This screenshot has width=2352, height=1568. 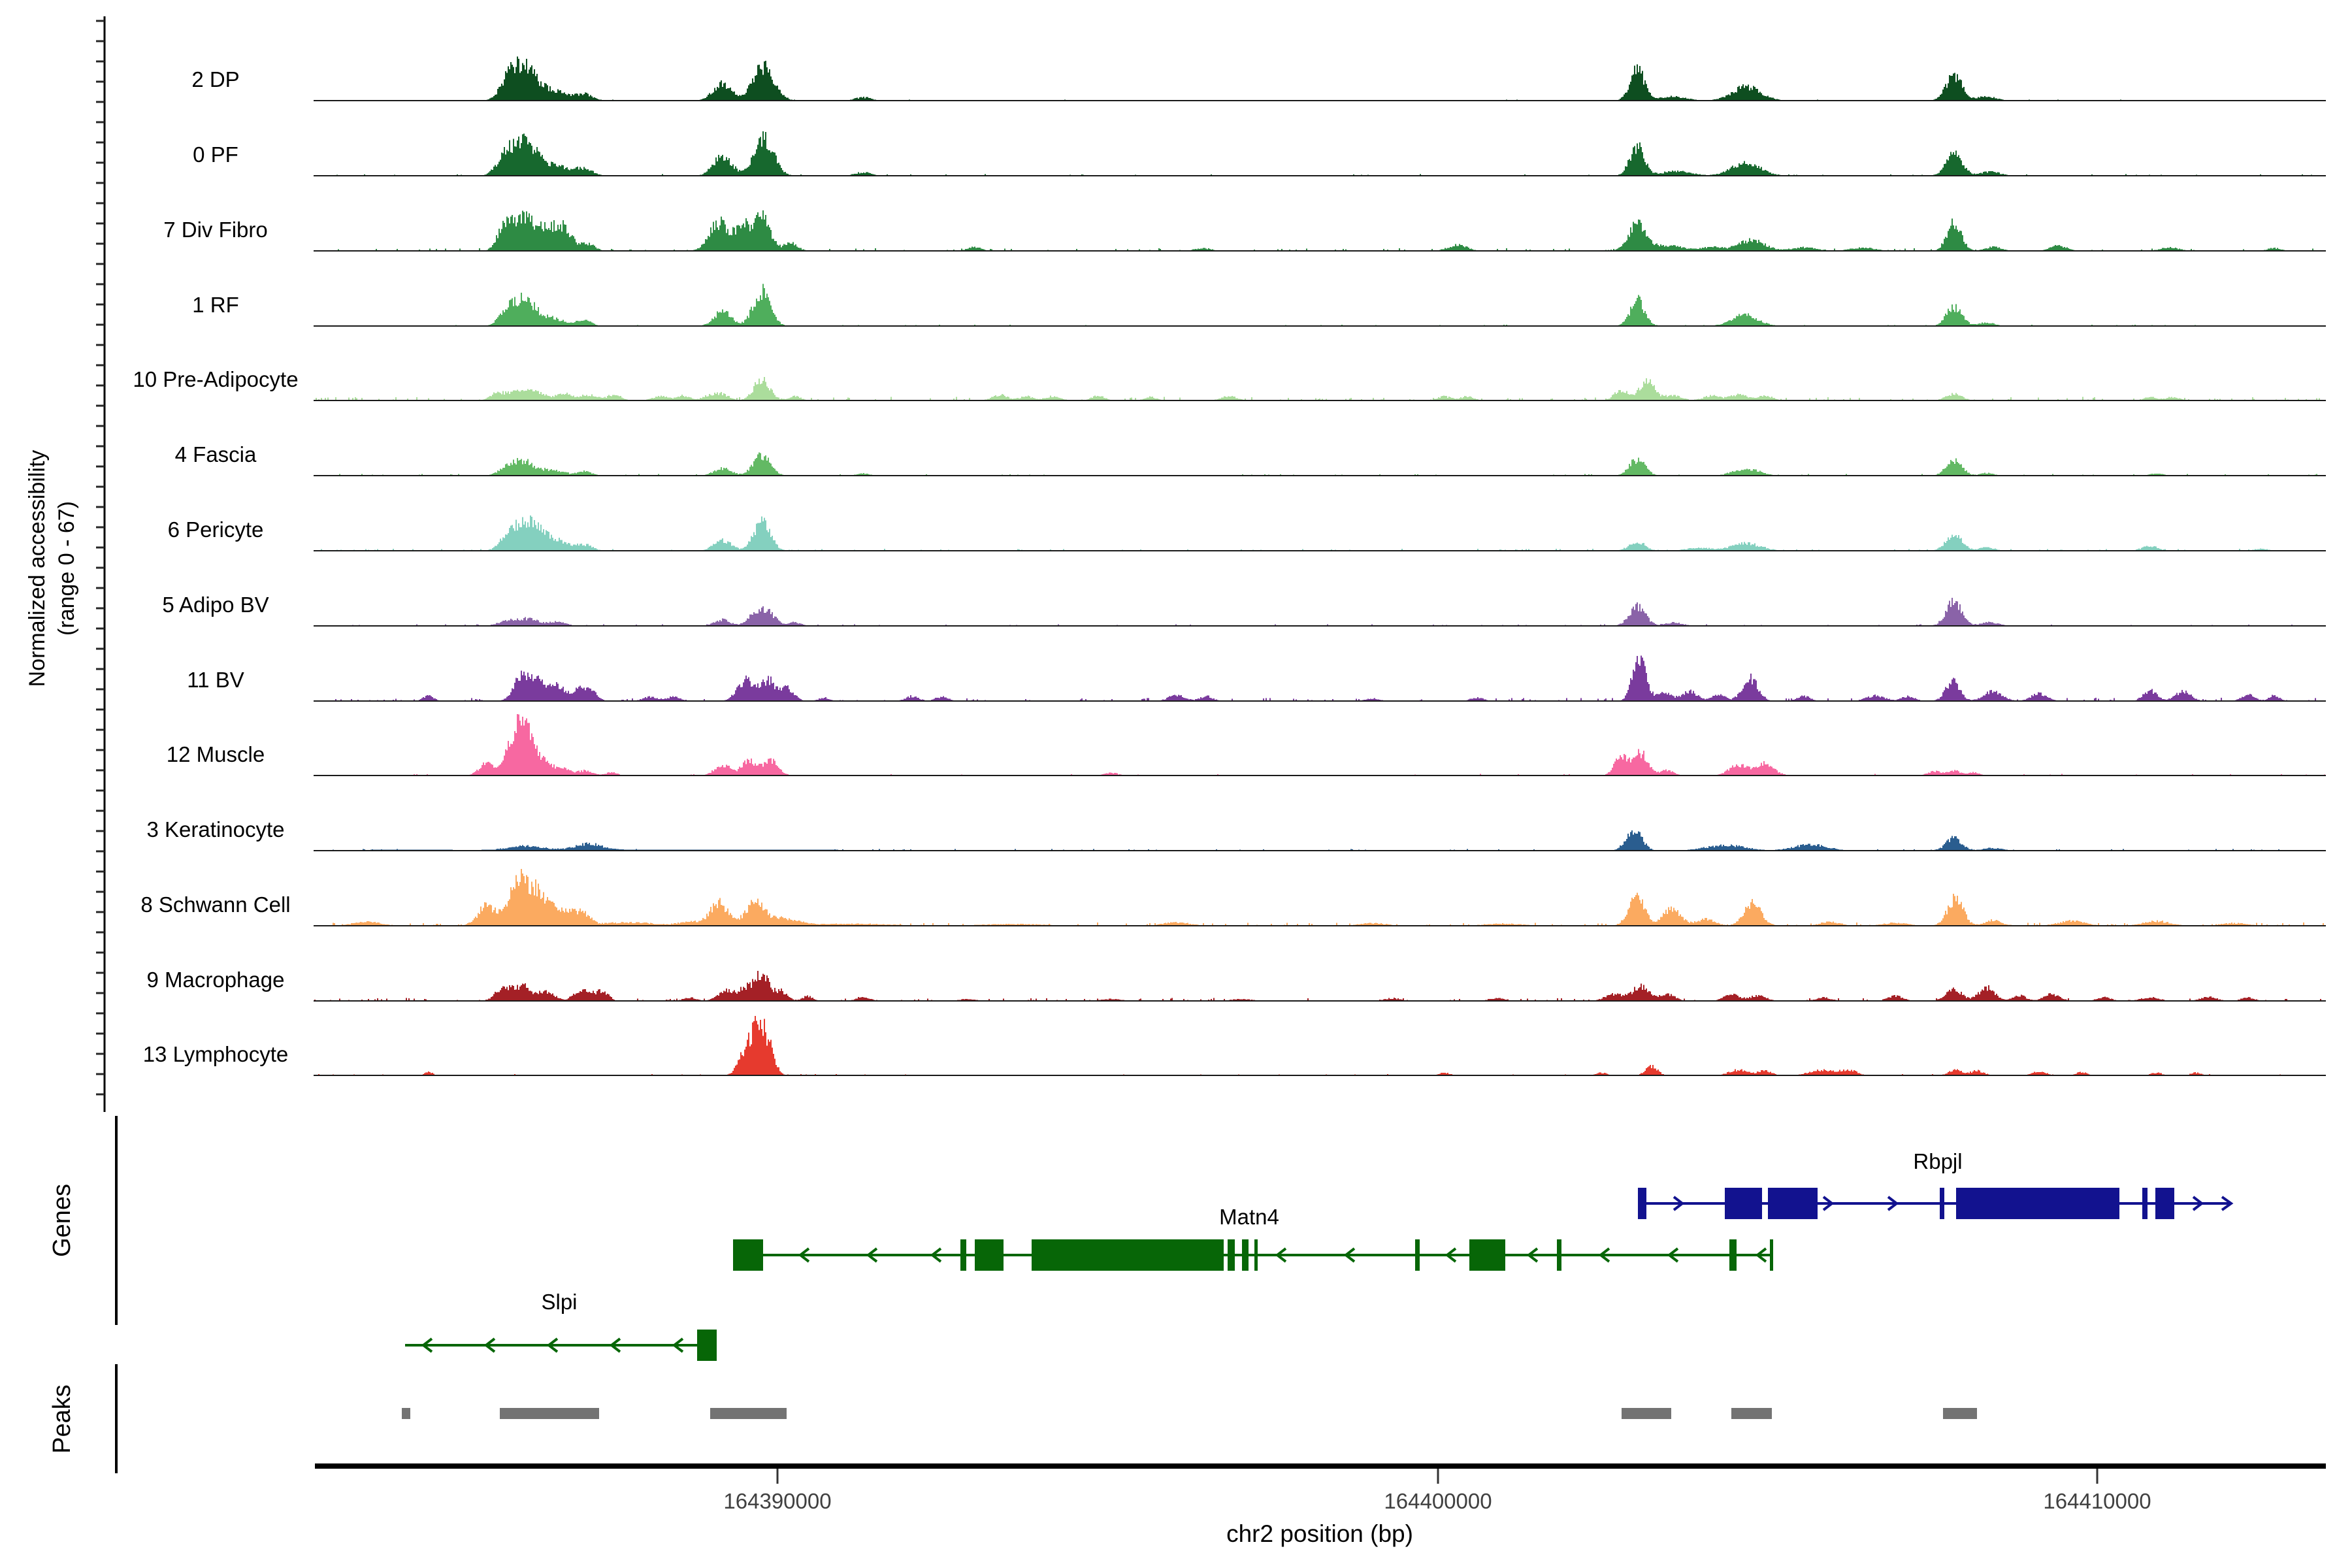 I want to click on signal-8-schwann-cell, so click(x=1319, y=897).